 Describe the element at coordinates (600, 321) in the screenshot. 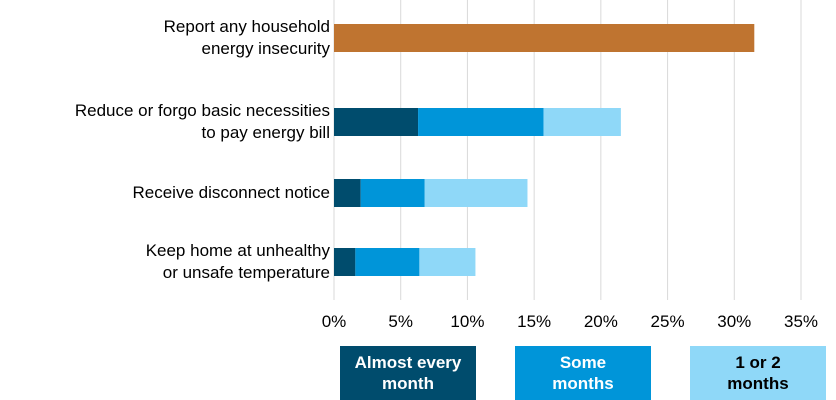

I see `x-tick-label: 20%` at that location.